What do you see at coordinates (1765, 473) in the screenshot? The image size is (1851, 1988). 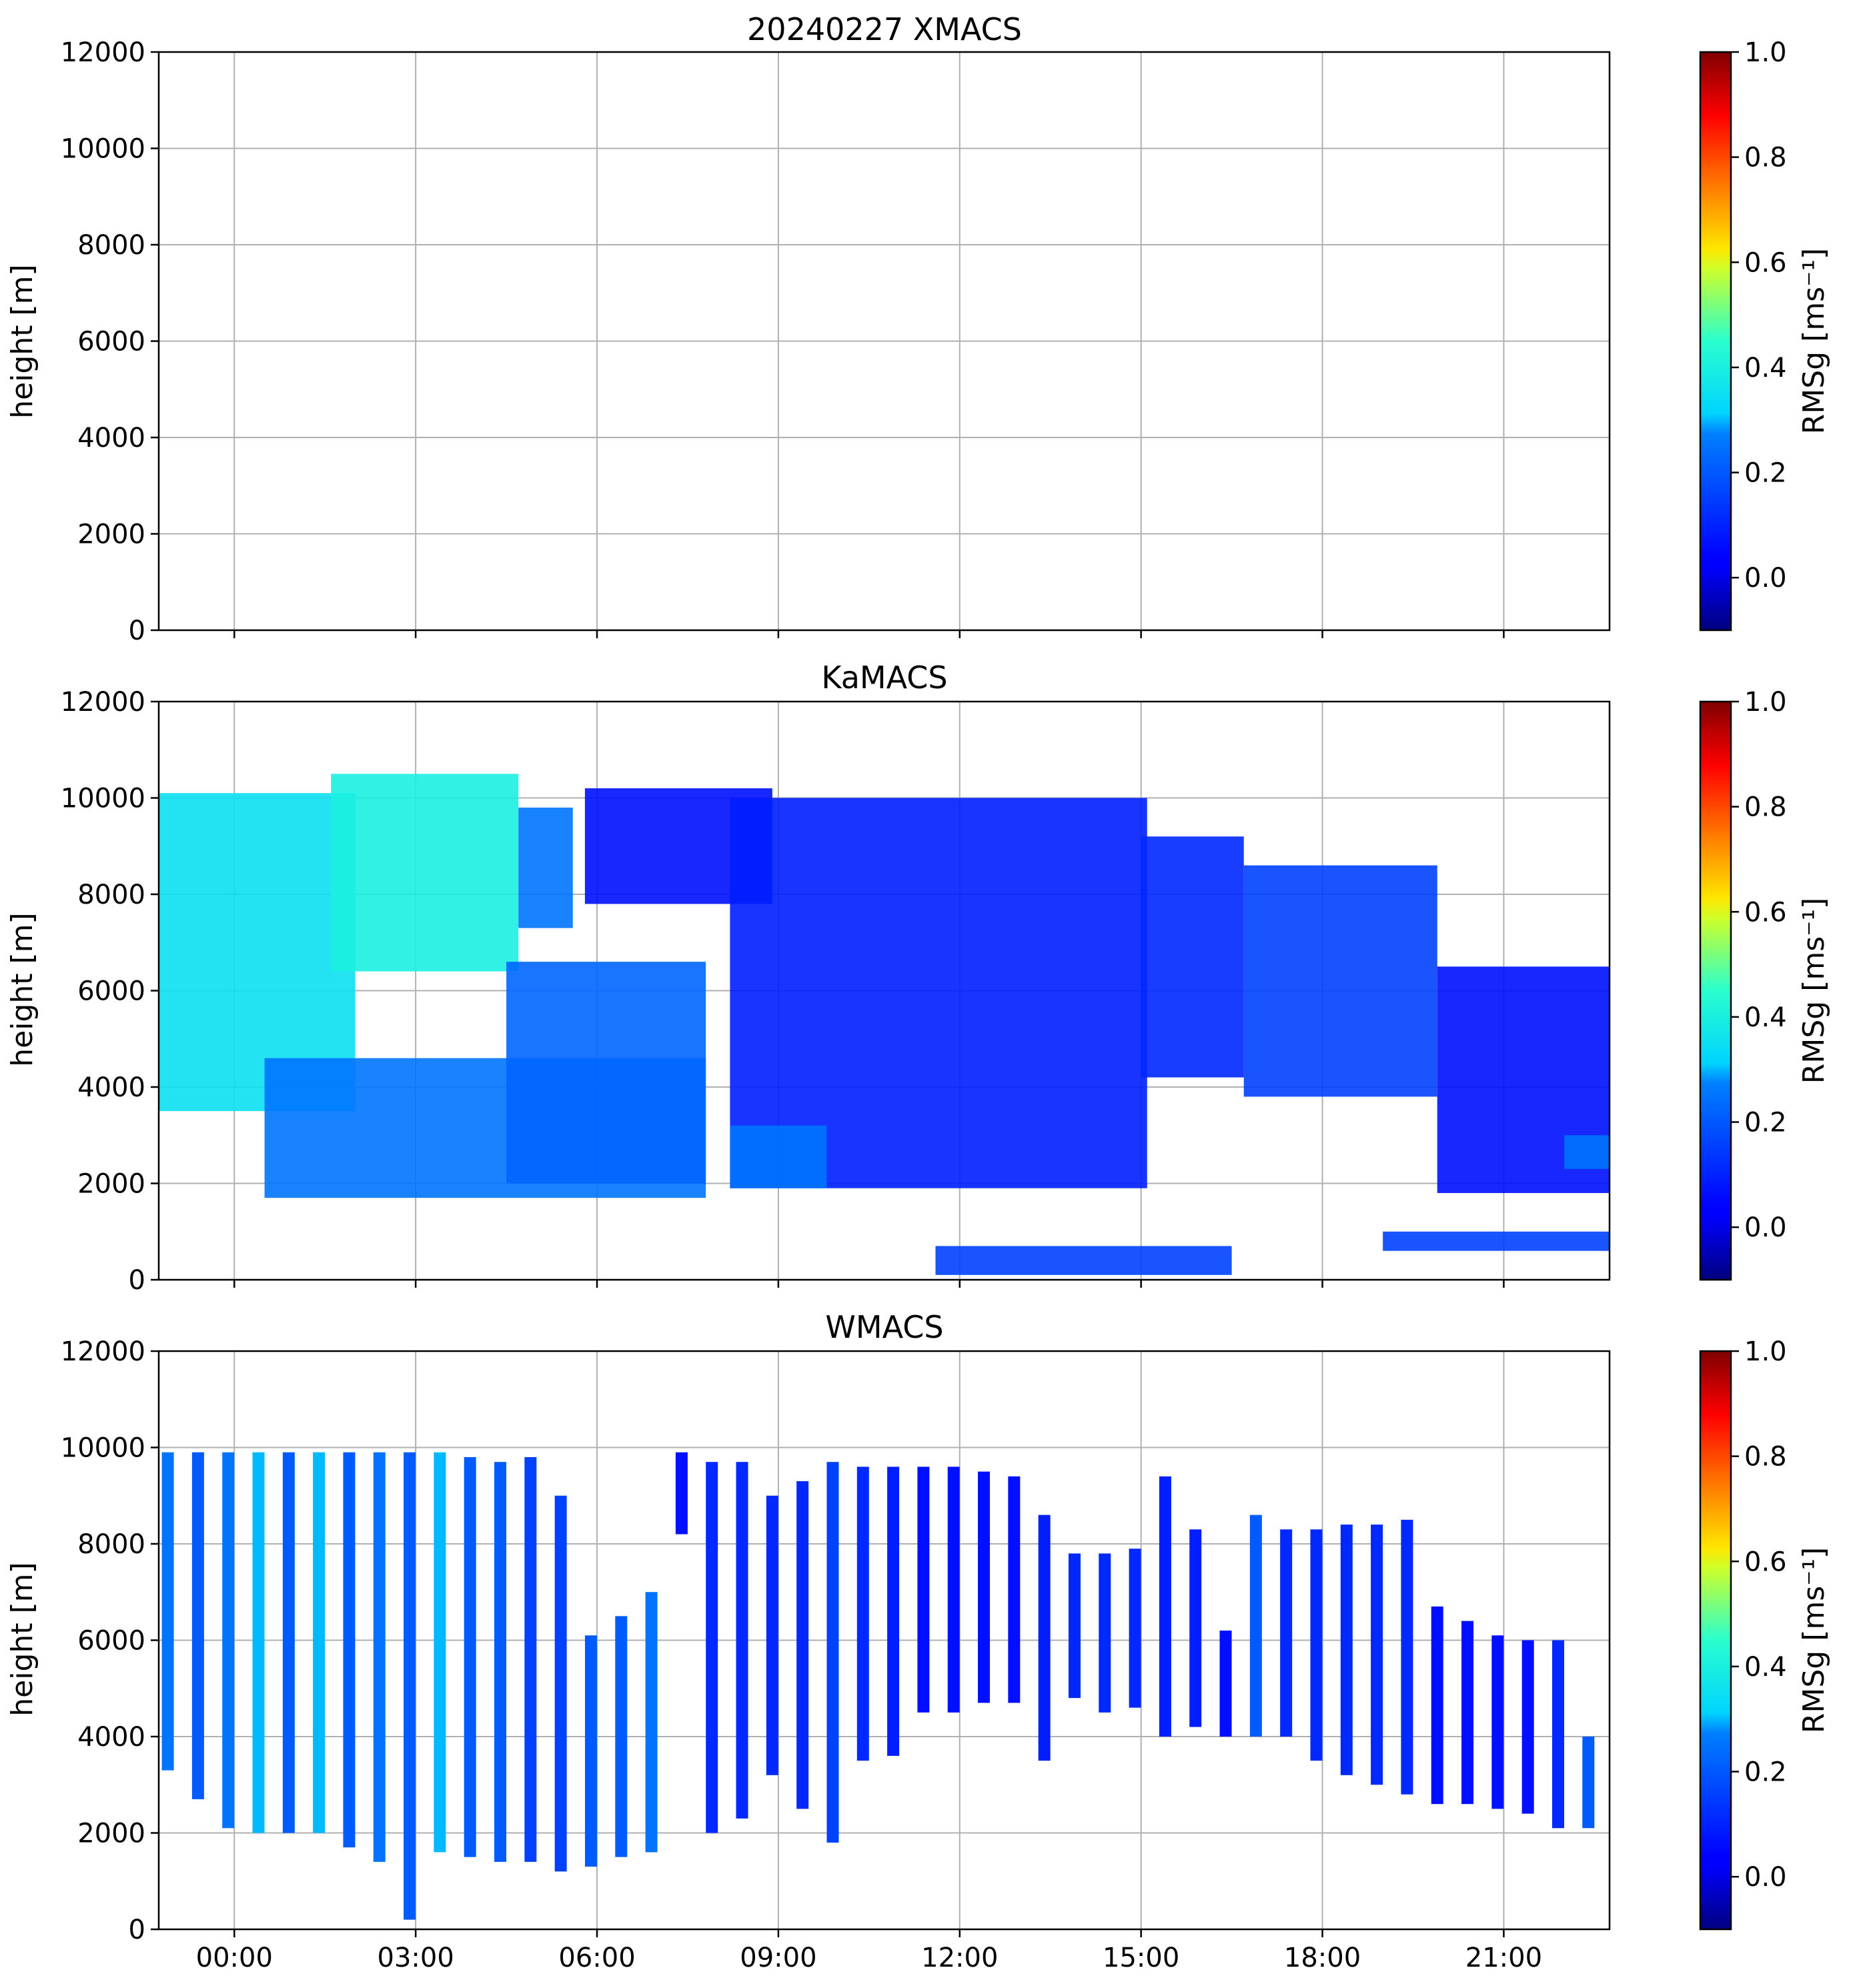 I see `colorbar-tick-label: 0.2` at bounding box center [1765, 473].